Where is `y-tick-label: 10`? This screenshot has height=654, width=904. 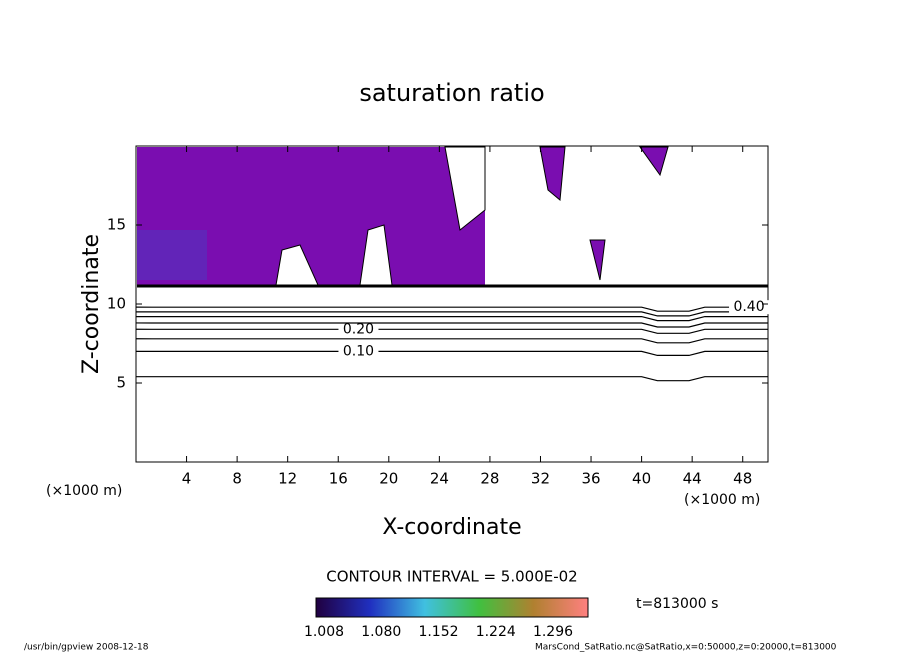
y-tick-label: 10 is located at coordinates (116, 304).